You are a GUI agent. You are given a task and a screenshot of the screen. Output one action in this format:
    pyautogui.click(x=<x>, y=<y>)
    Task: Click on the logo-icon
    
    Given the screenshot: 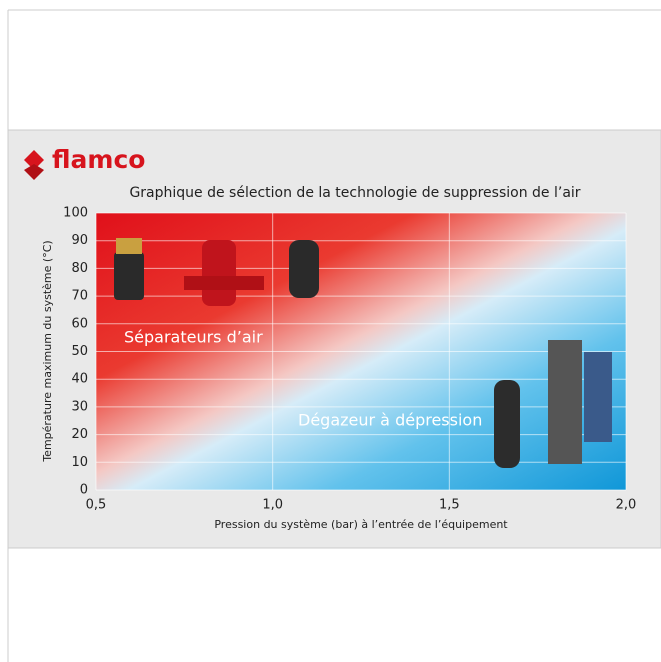 What is the action you would take?
    pyautogui.click(x=34, y=165)
    